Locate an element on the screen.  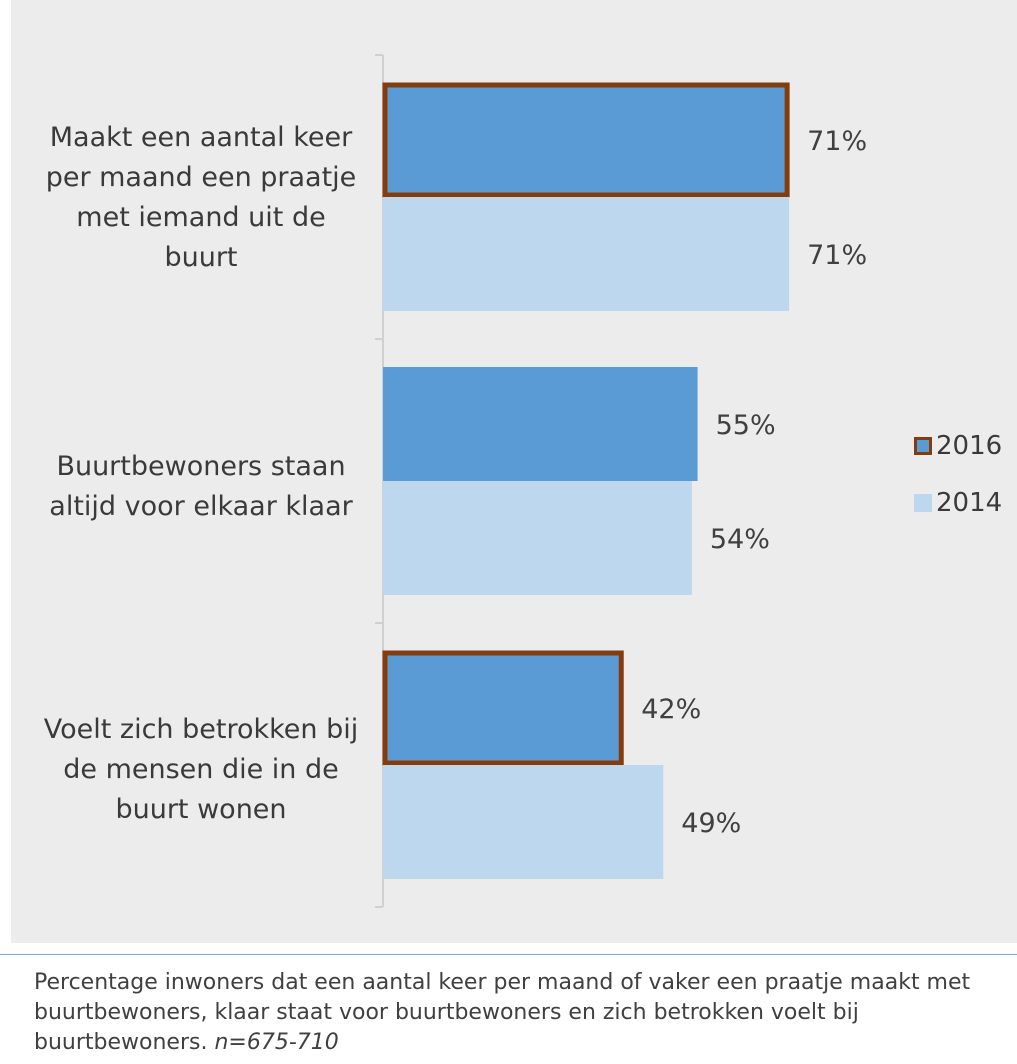
data-label-2016-1: 55% is located at coordinates (746, 425).